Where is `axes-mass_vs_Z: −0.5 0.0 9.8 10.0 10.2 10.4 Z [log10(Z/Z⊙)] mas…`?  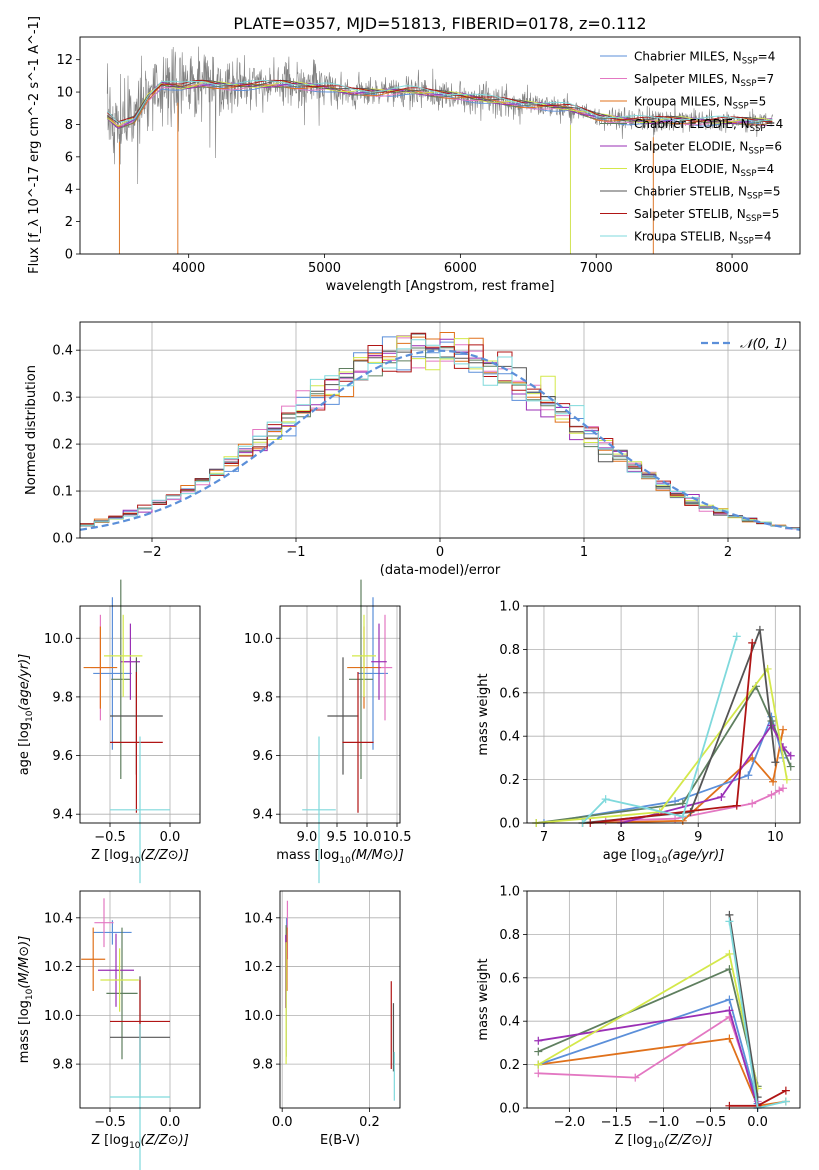
axes-mass_vs_Z: −0.5 0.0 9.8 10.0 10.2 10.4 Z [log10(Z/Z⊙)] mas… is located at coordinates (109, 1030).